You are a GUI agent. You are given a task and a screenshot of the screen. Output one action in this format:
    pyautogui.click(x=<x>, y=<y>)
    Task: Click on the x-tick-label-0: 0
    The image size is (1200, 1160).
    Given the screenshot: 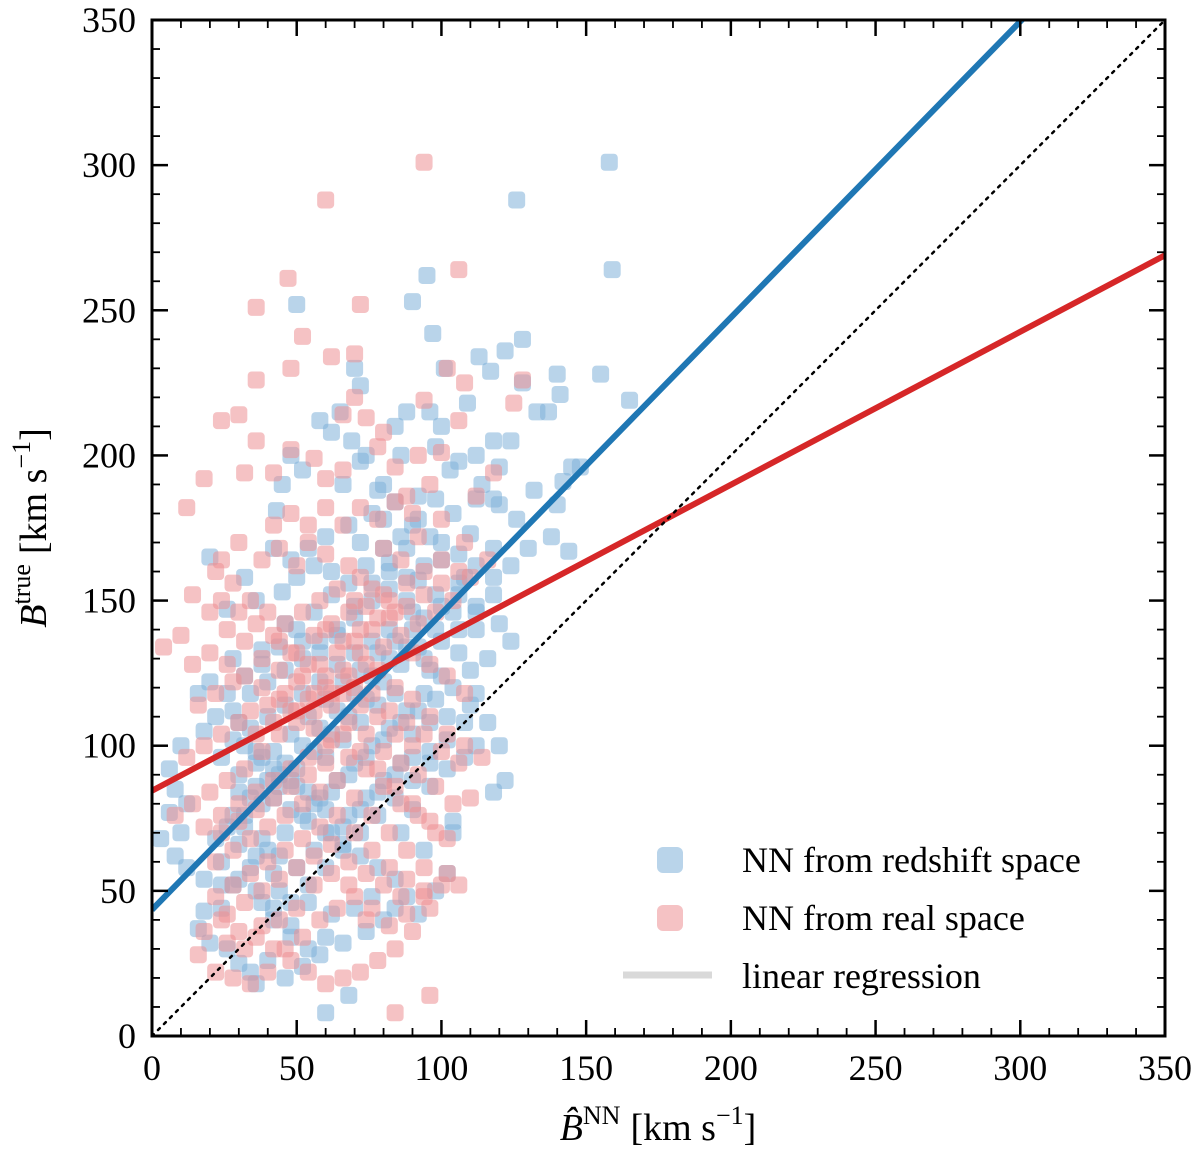 What is the action you would take?
    pyautogui.click(x=152, y=1068)
    